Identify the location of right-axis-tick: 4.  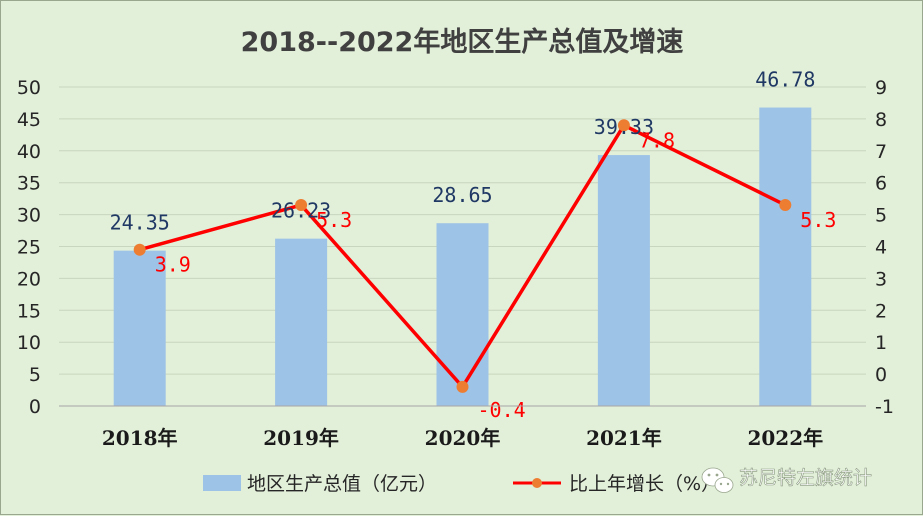
(881, 248).